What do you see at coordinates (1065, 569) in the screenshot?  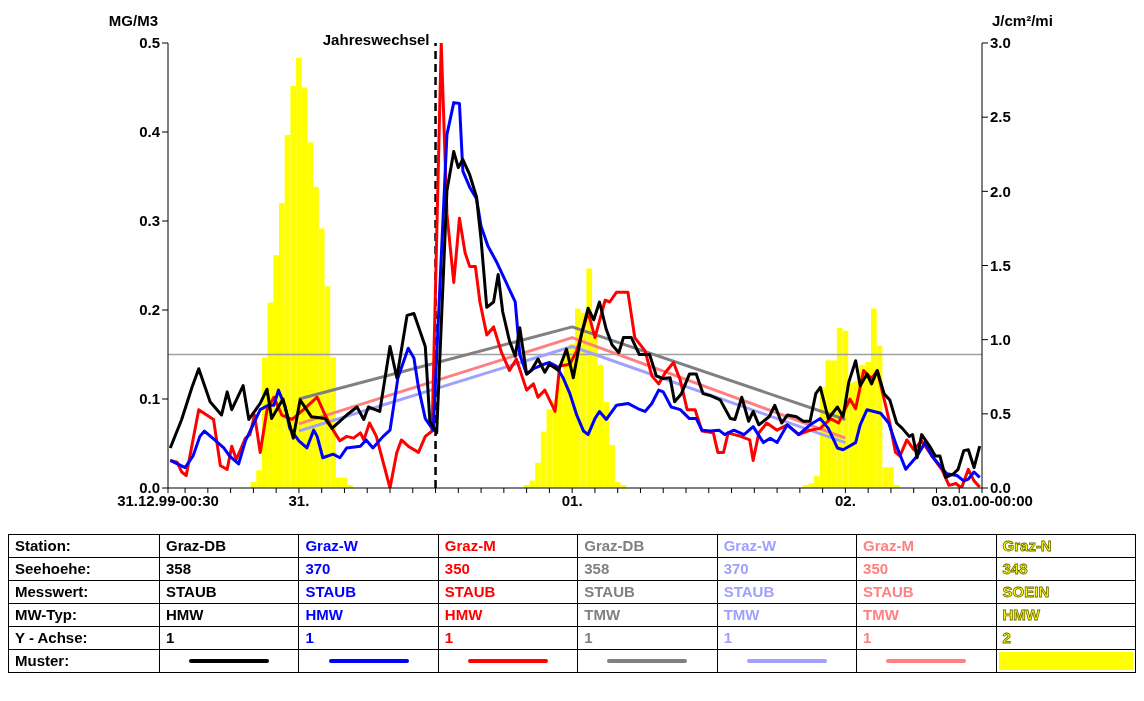 I see `text: 348` at bounding box center [1065, 569].